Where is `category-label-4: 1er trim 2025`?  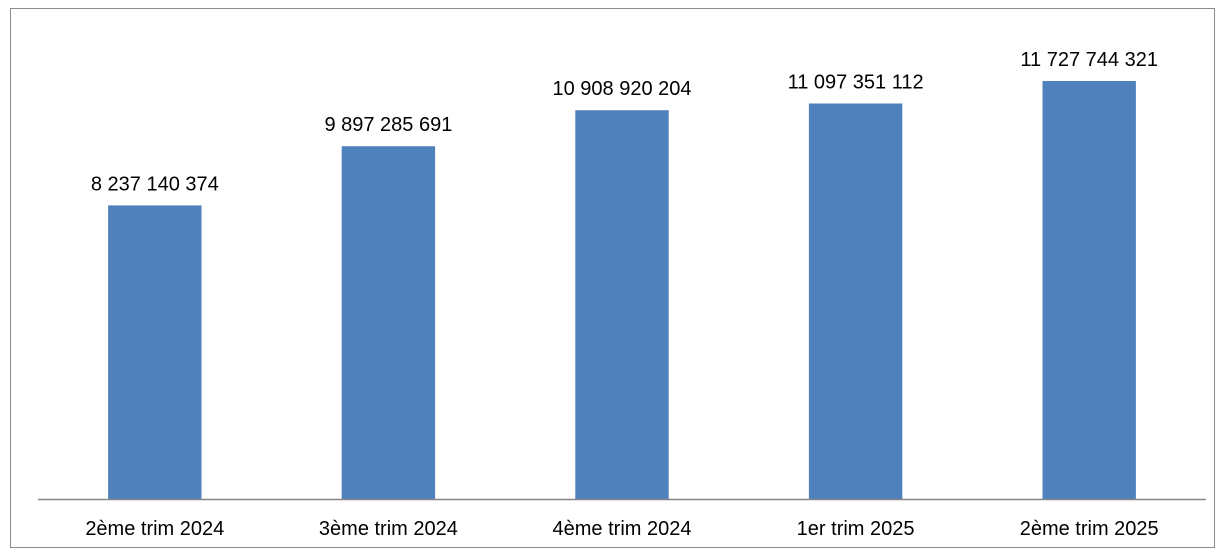
category-label-4: 1er trim 2025 is located at coordinates (856, 529).